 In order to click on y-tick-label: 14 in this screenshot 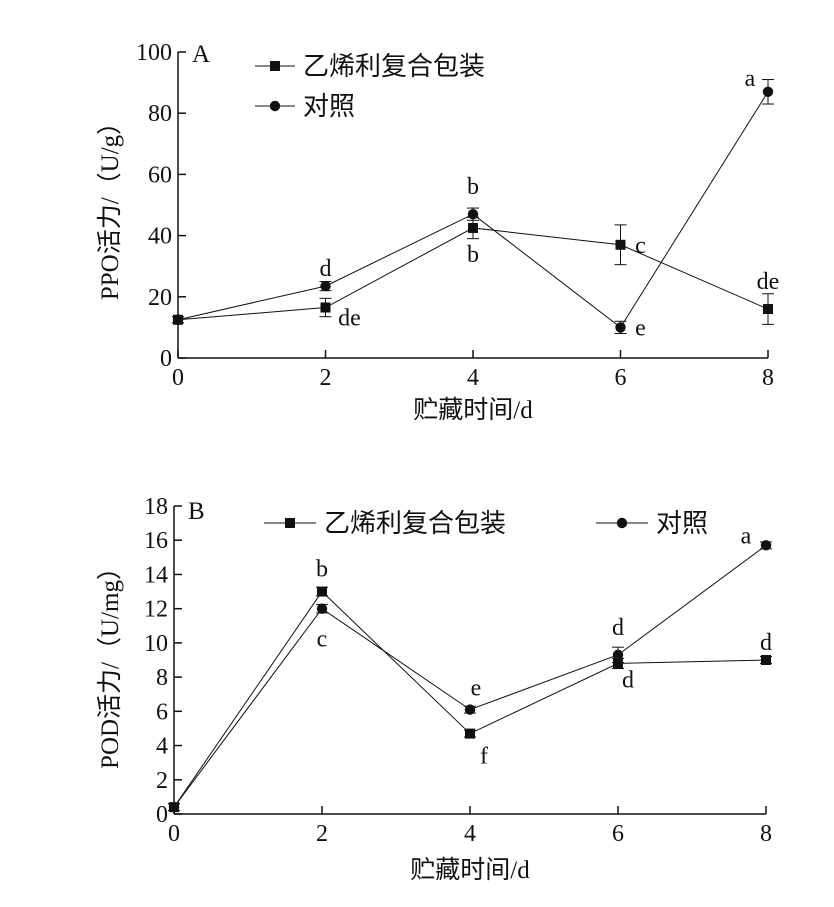, I will do `click(156, 575)`.